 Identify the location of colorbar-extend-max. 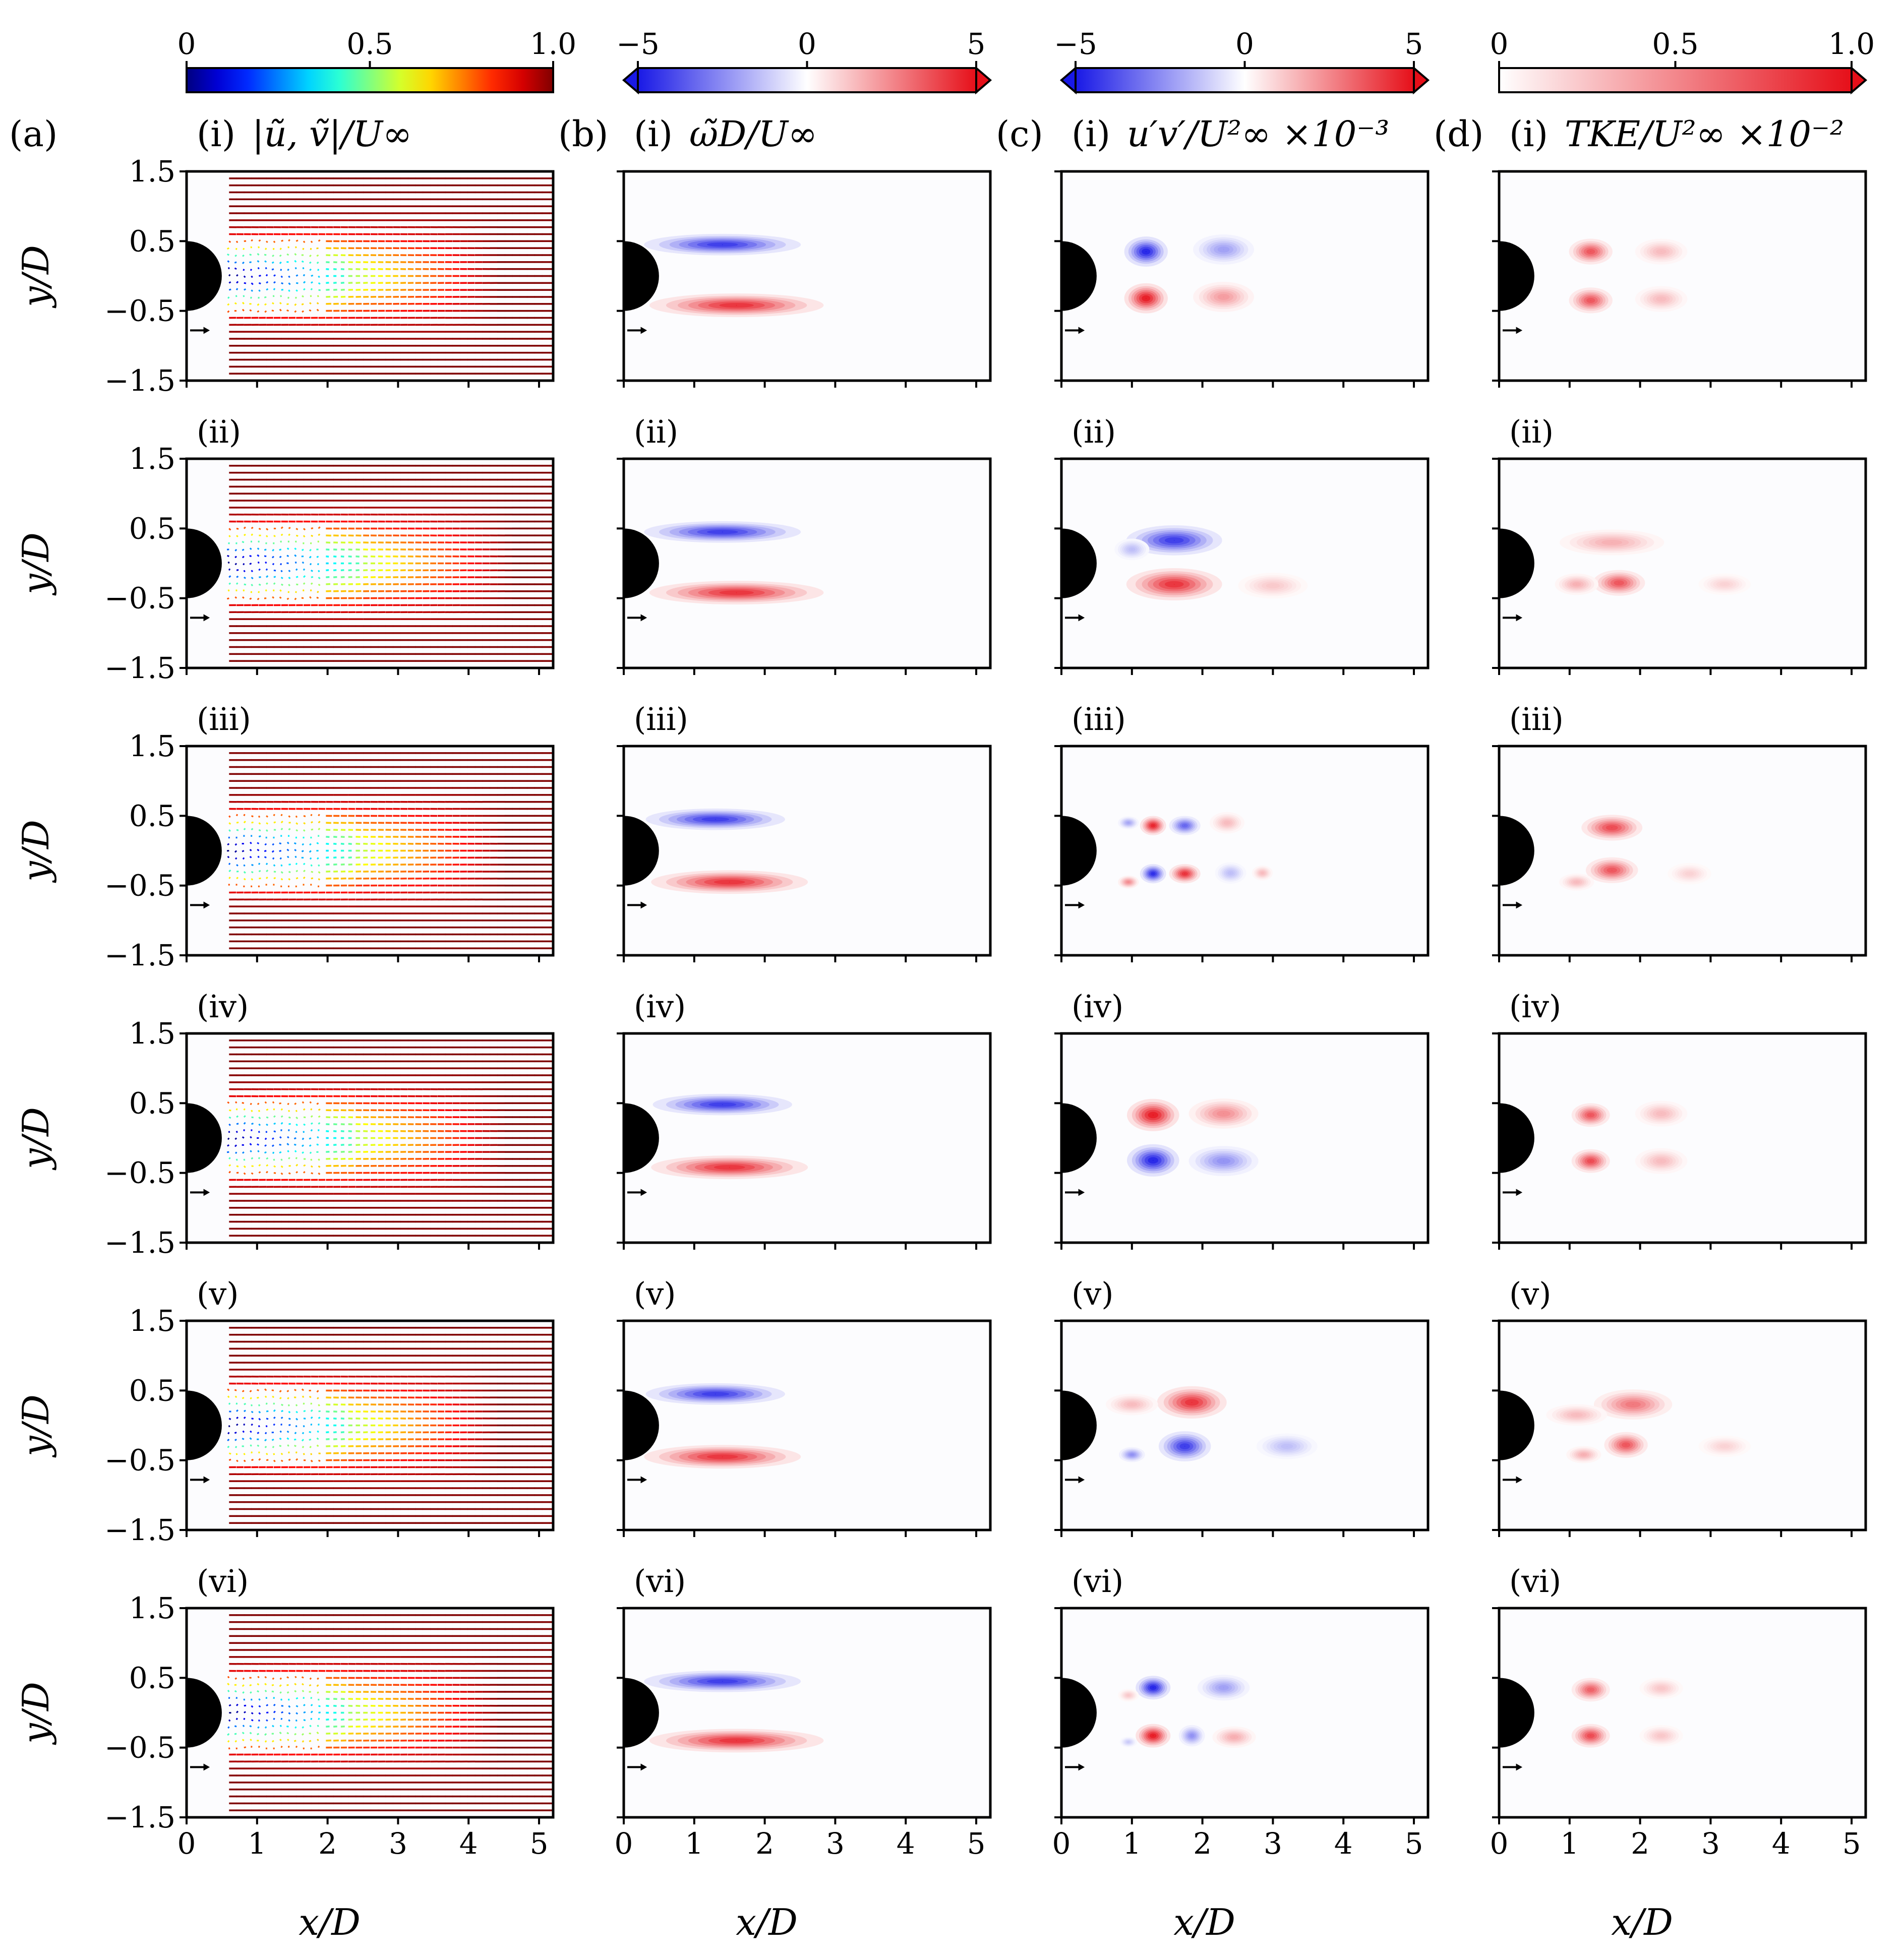
(983, 80).